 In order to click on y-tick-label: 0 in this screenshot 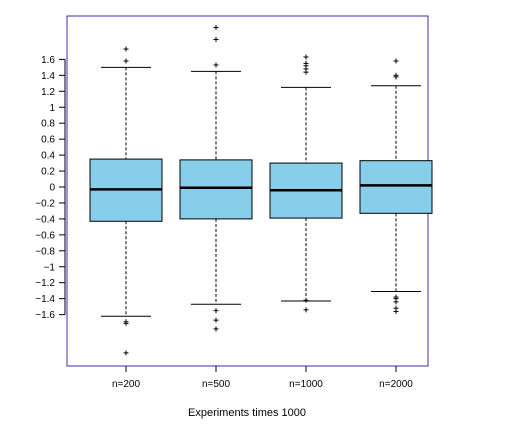, I will do `click(52, 188)`.